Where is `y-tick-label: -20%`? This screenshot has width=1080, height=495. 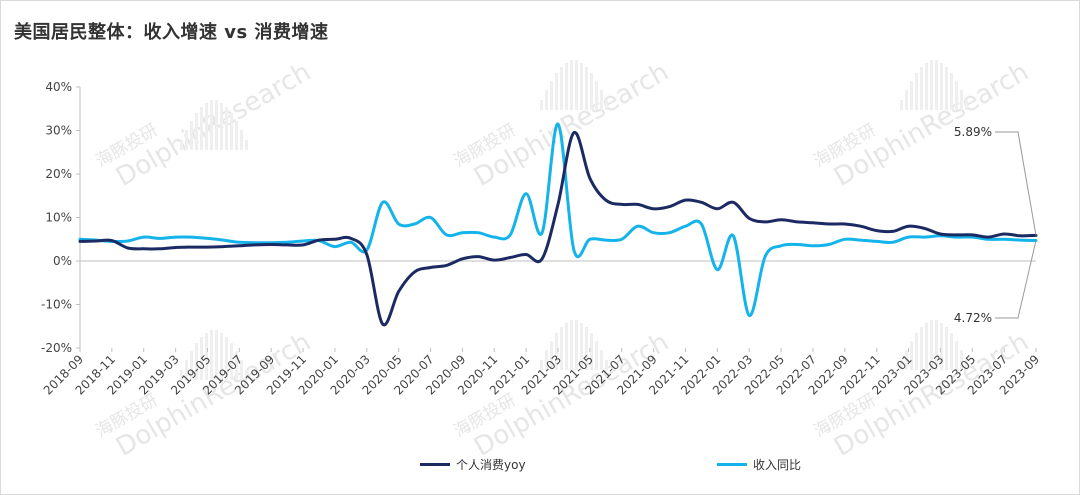
y-tick-label: -20% is located at coordinates (56, 348).